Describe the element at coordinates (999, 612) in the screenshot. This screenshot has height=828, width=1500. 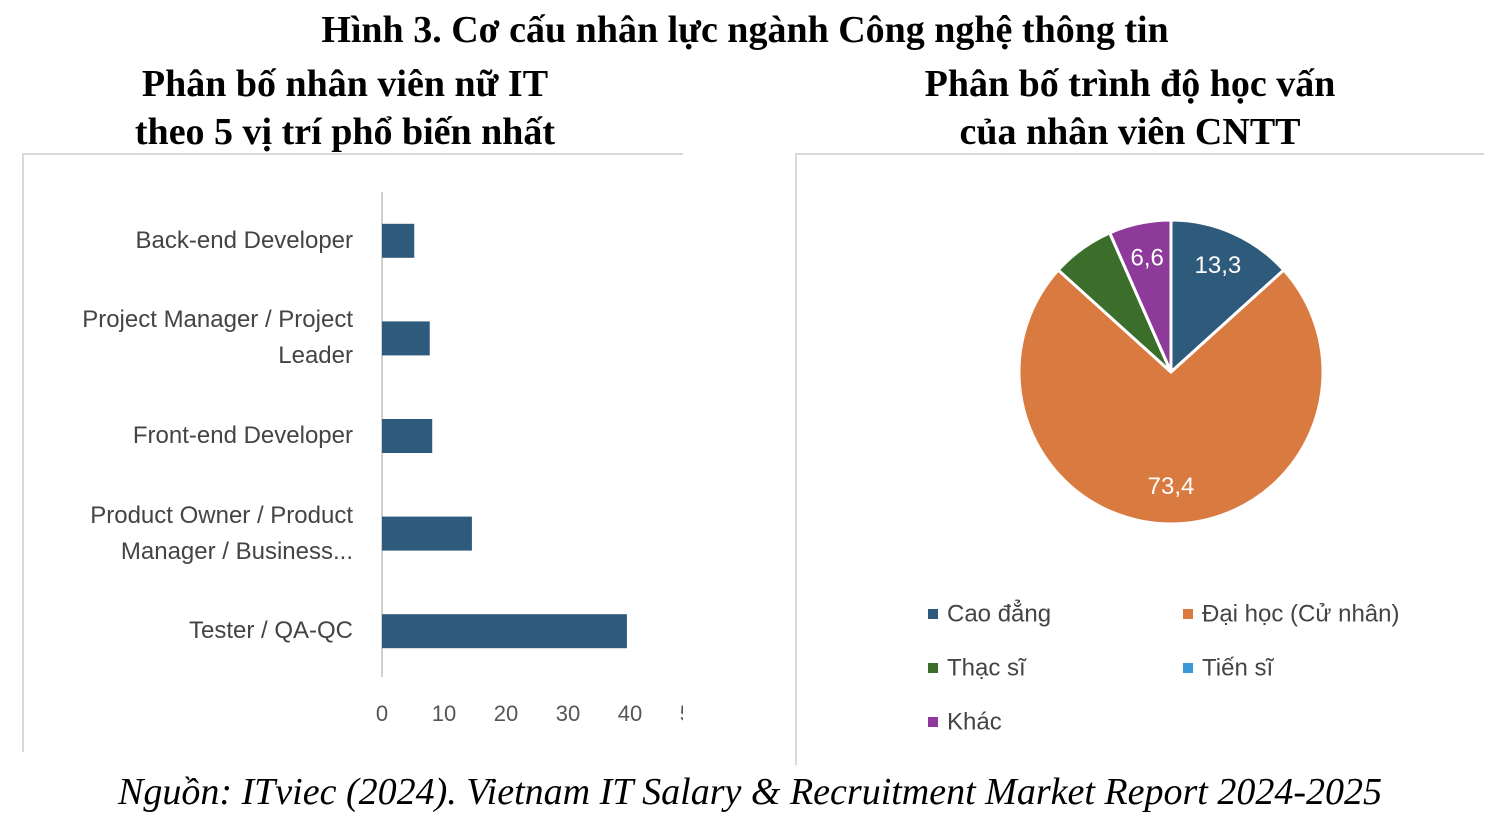
I see `legend-label: Cao đẳng` at that location.